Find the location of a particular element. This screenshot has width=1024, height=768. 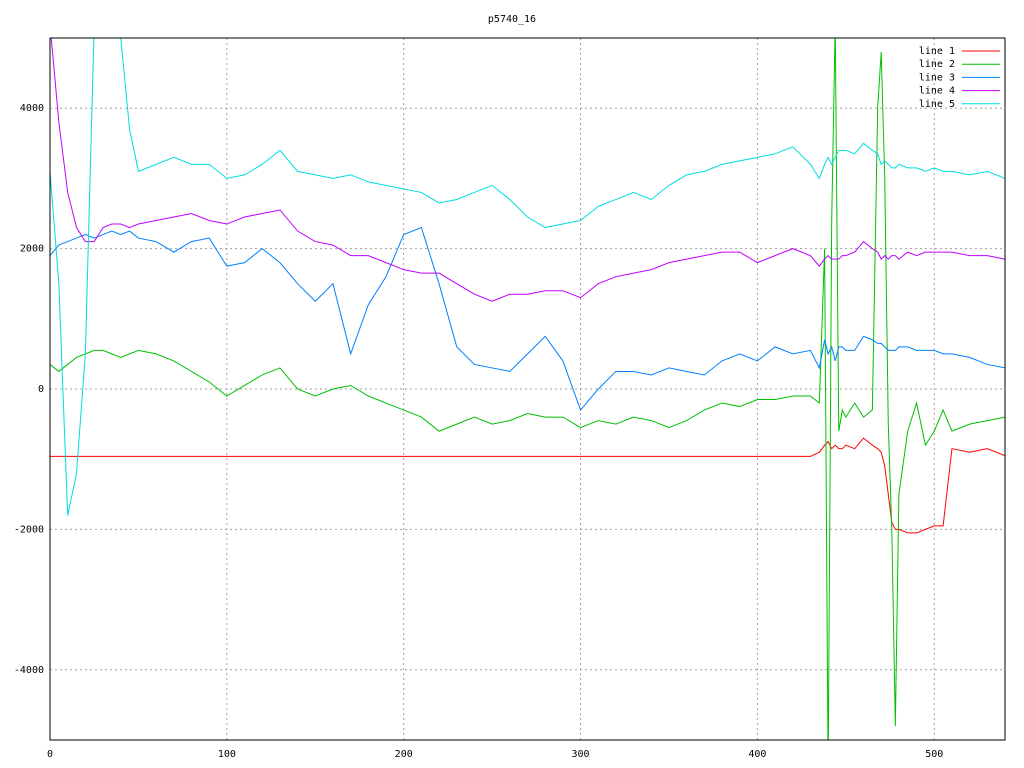

legend-label: line 5 is located at coordinates (937, 104).